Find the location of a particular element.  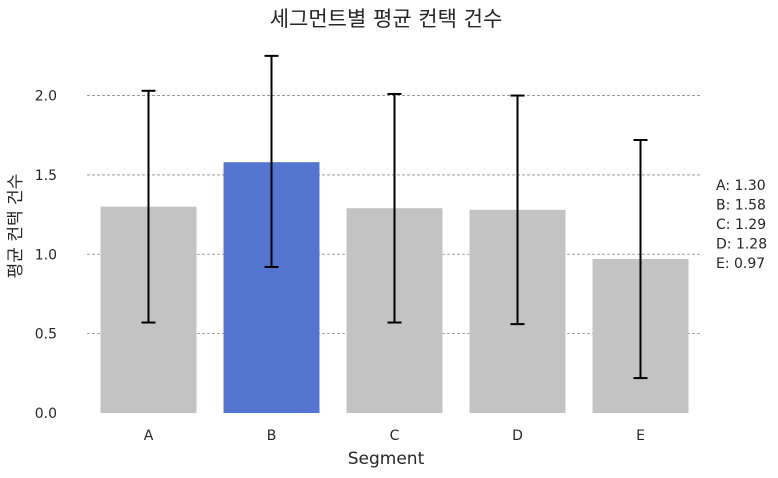

annotation-line: D: 1.28 is located at coordinates (741, 245).